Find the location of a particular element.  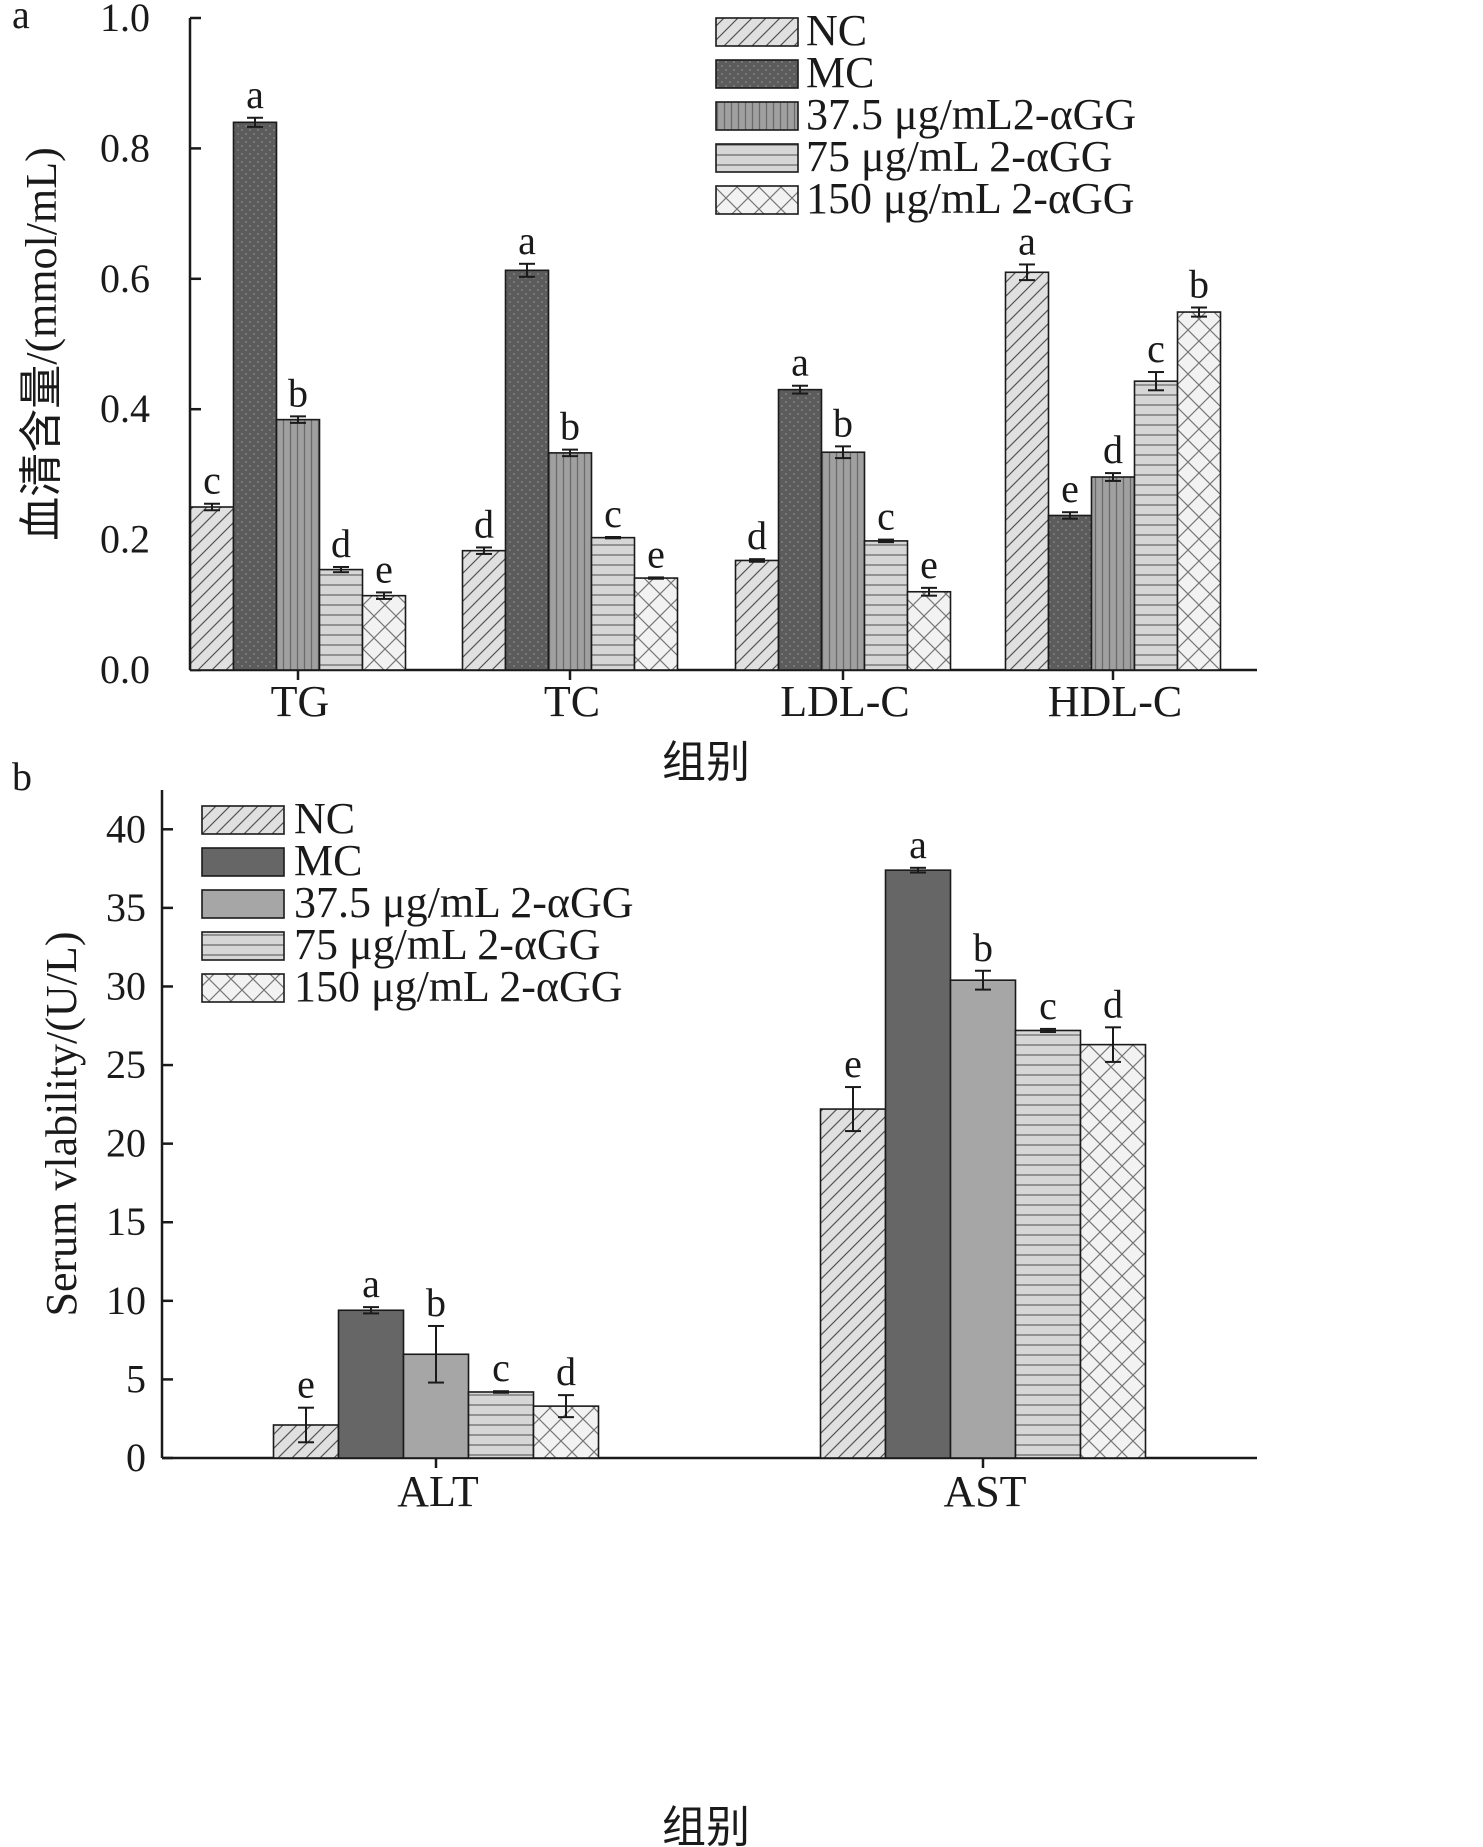

x-category-label: HDL-C is located at coordinates (1115, 701).